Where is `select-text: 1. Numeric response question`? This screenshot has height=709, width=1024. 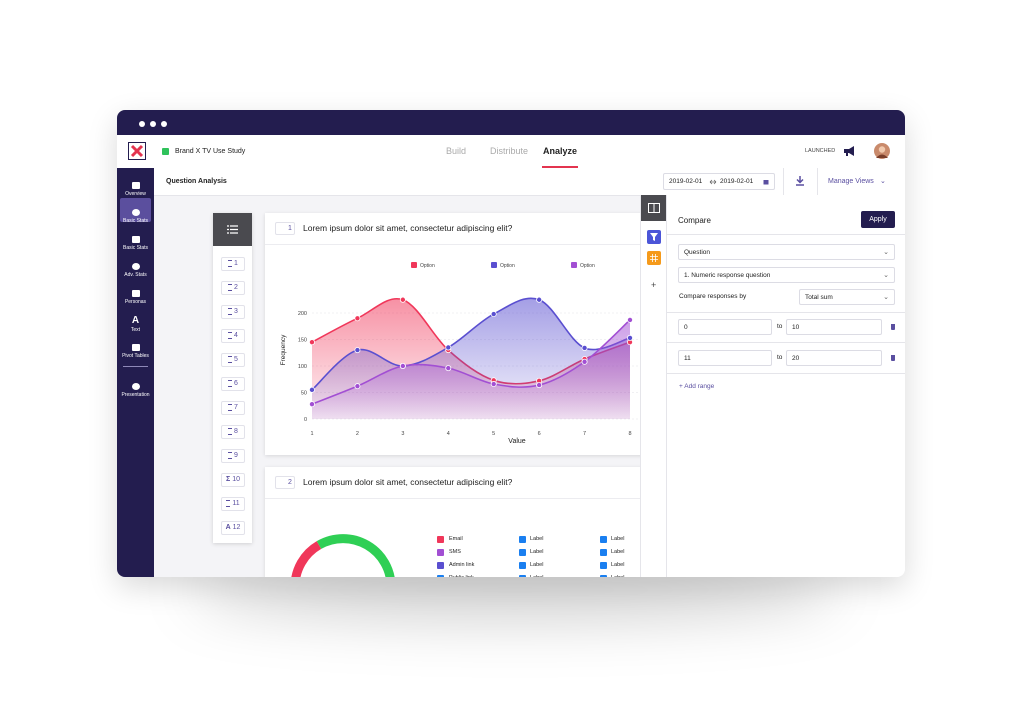 select-text: 1. Numeric response question is located at coordinates (727, 275).